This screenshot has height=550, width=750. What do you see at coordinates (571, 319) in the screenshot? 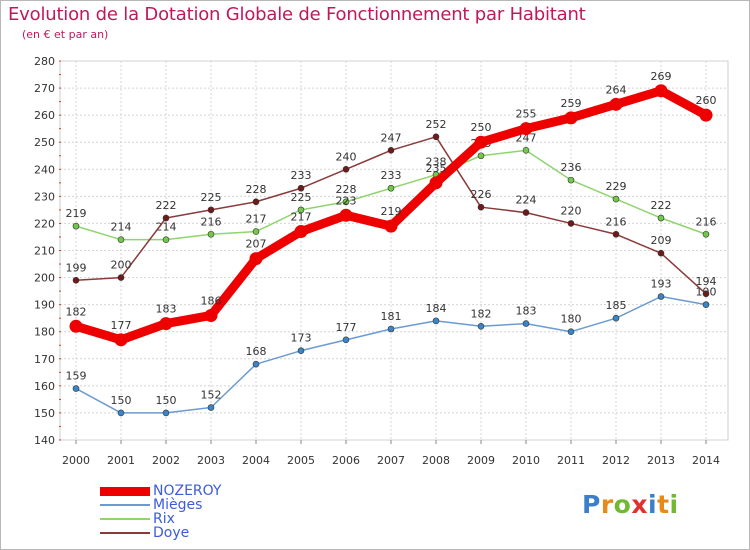
I see `data-label-mieges: 180` at bounding box center [571, 319].